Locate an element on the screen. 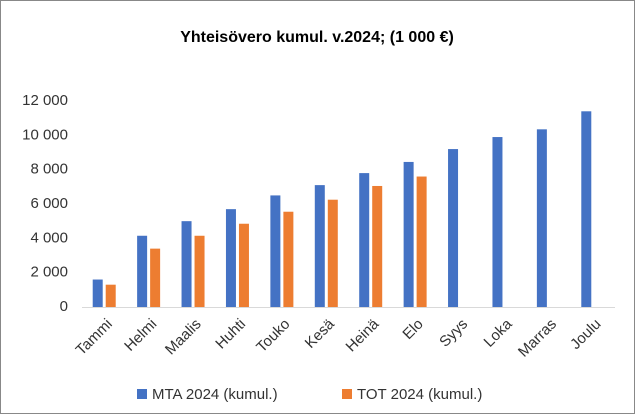 This screenshot has width=635, height=414. y-tick-label: 8 000 is located at coordinates (49, 169).